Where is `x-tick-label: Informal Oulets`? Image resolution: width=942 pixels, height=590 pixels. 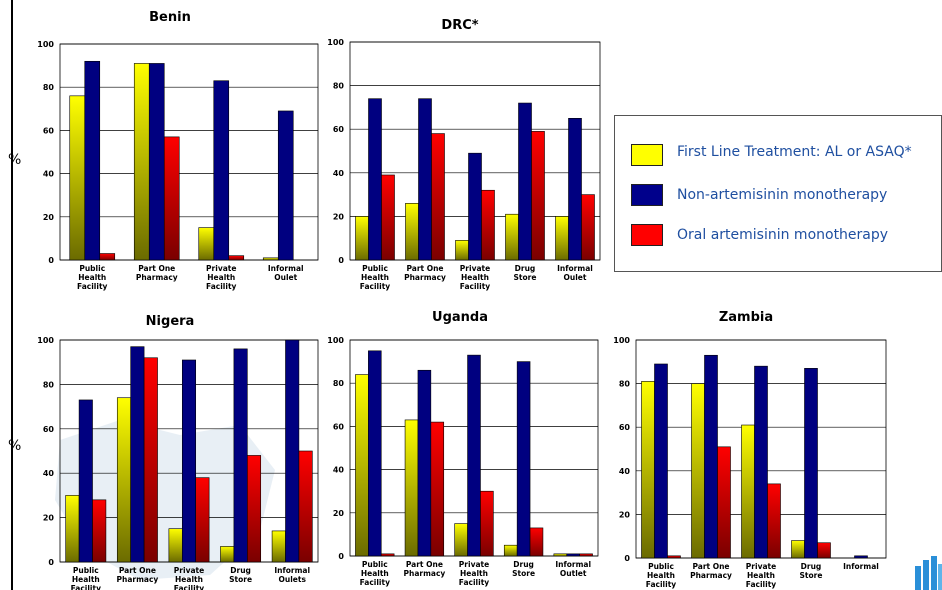
x-tick-label: Informal Oulets is located at coordinates (292, 575).